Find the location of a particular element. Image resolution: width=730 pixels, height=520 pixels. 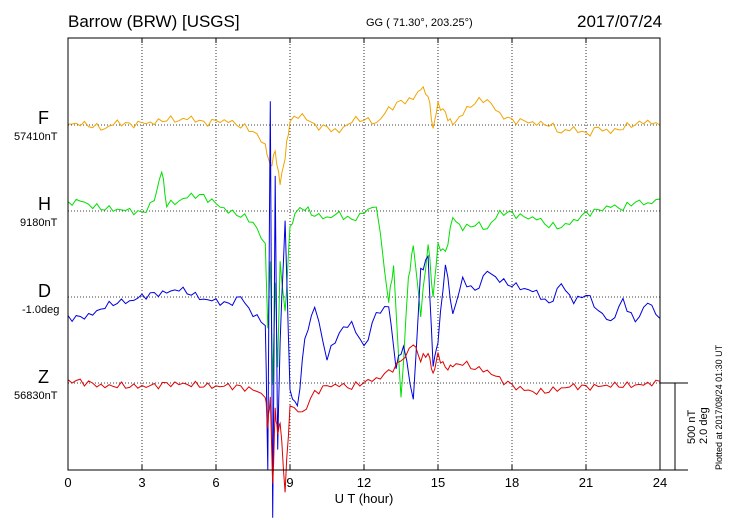

x-tick-label: 0 is located at coordinates (67, 482).